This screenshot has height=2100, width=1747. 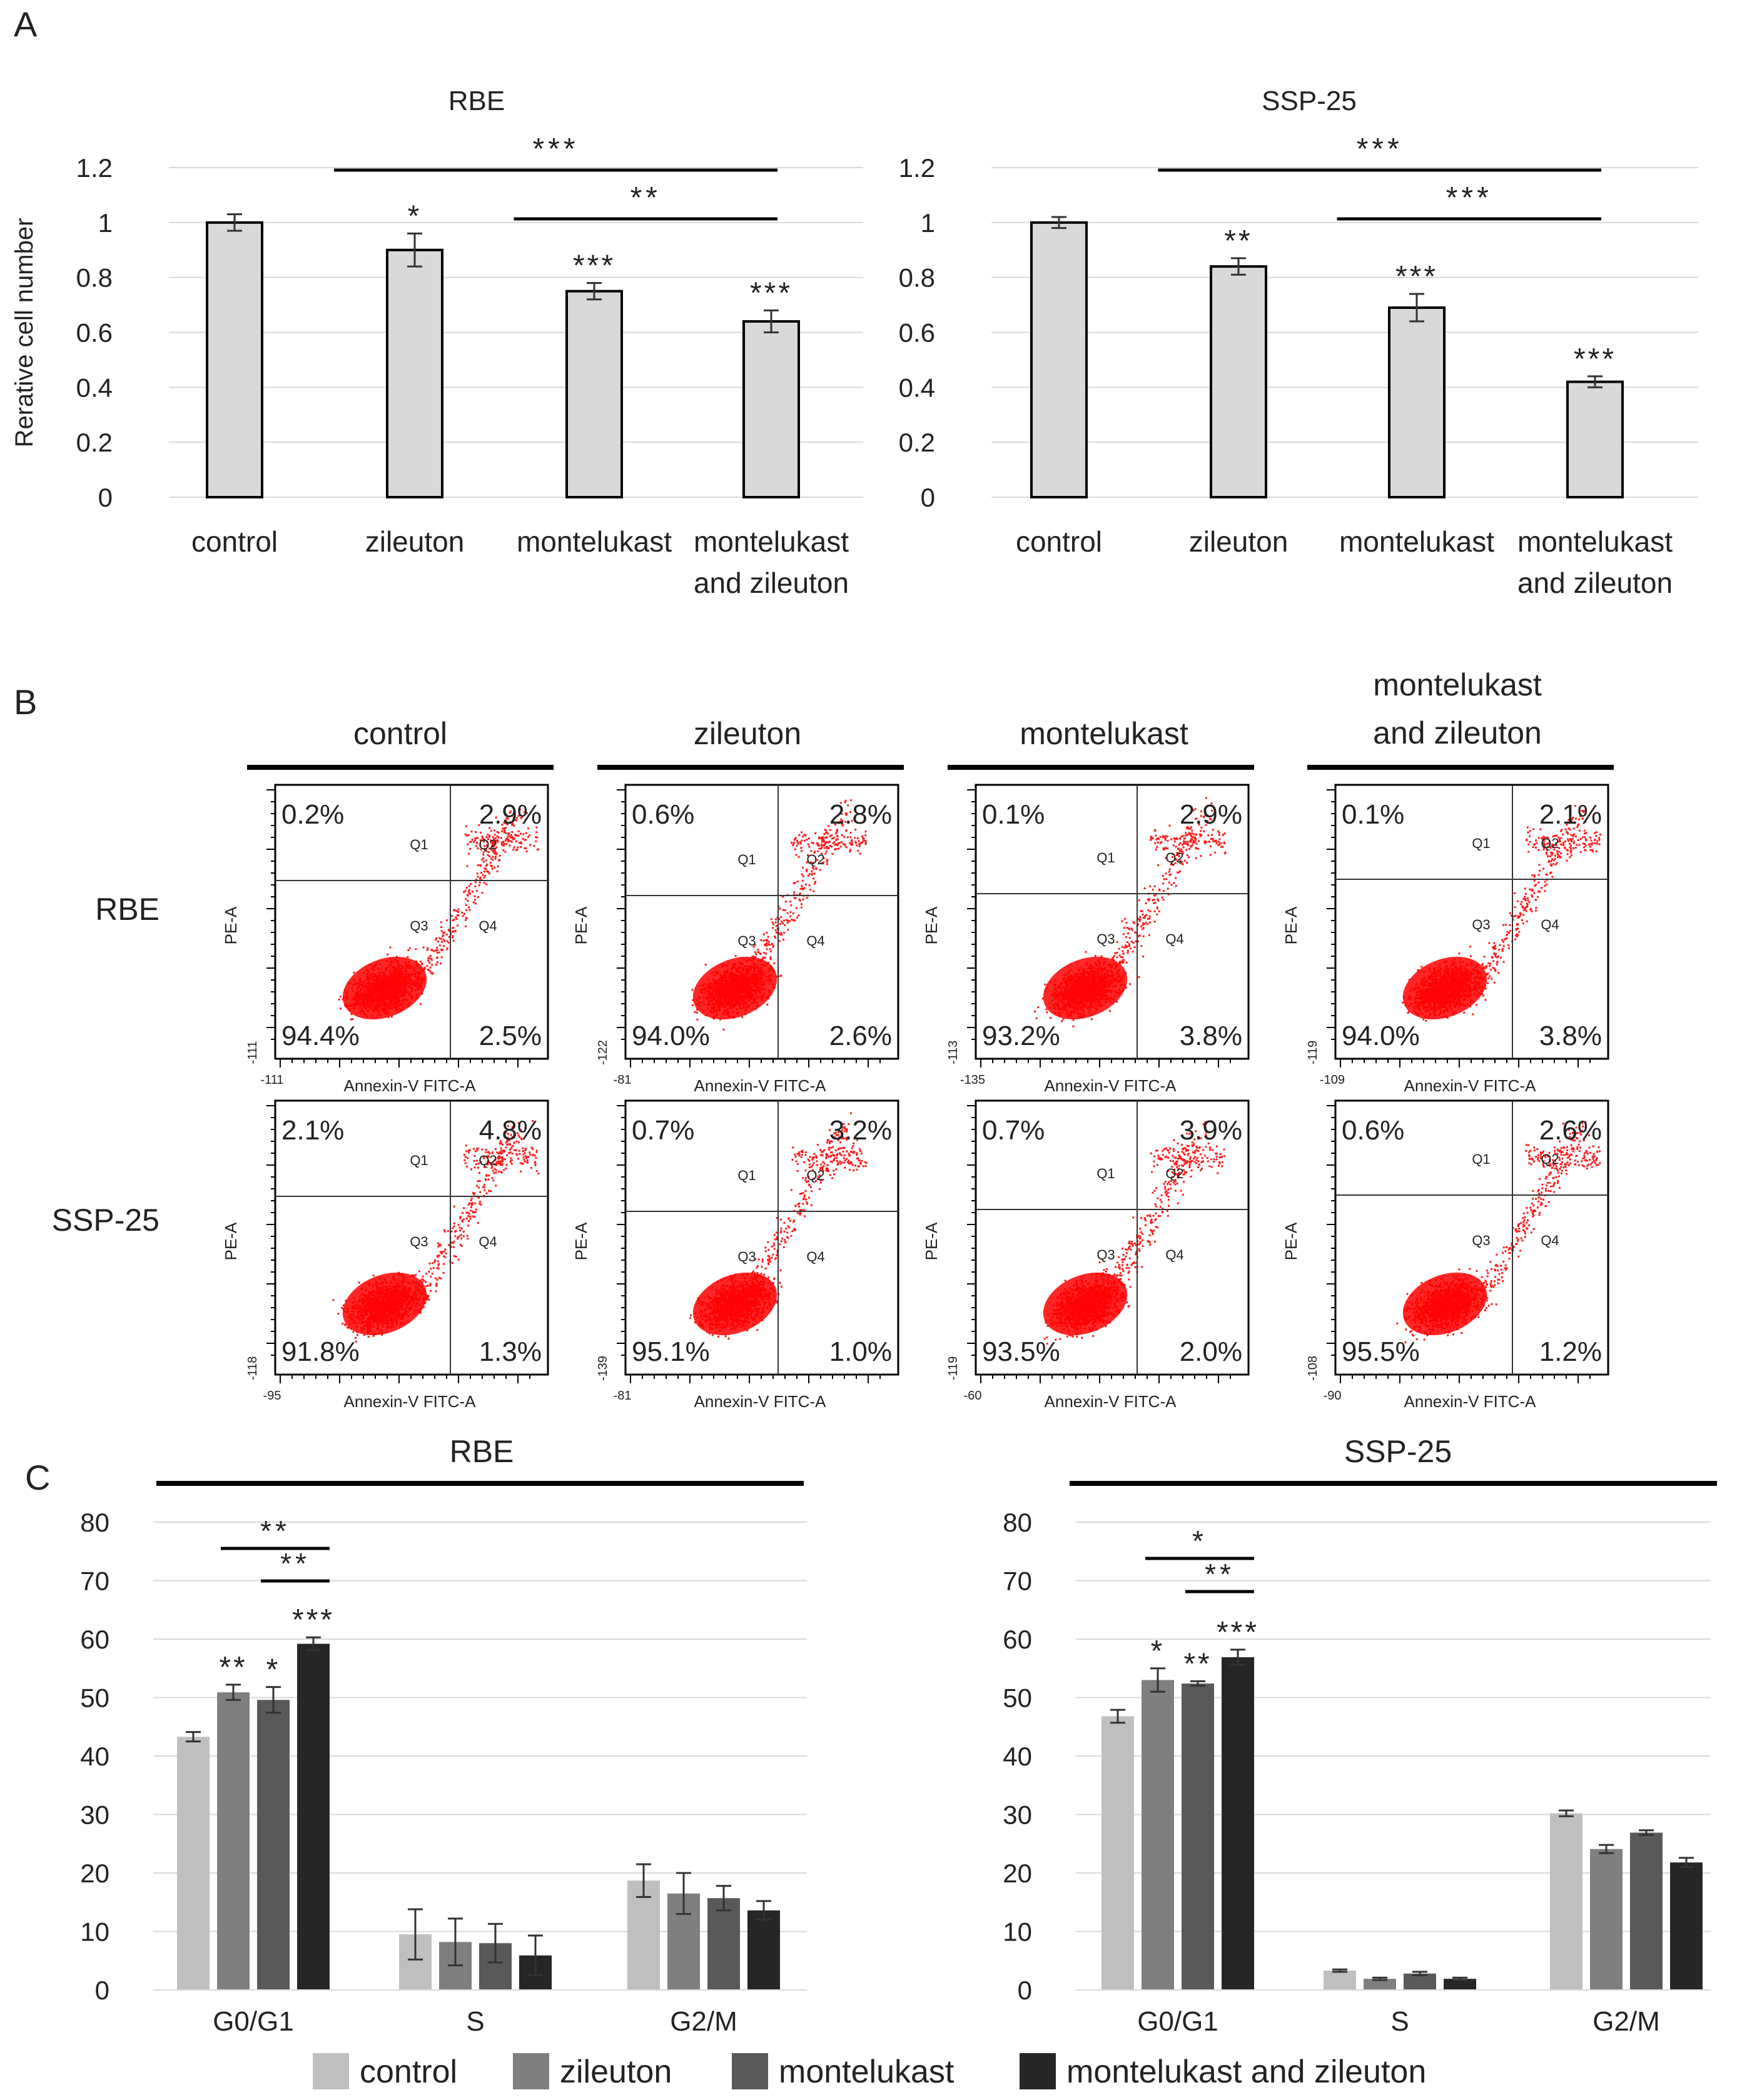 What do you see at coordinates (603, 1052) in the screenshot?
I see `y-axis-min: -122` at bounding box center [603, 1052].